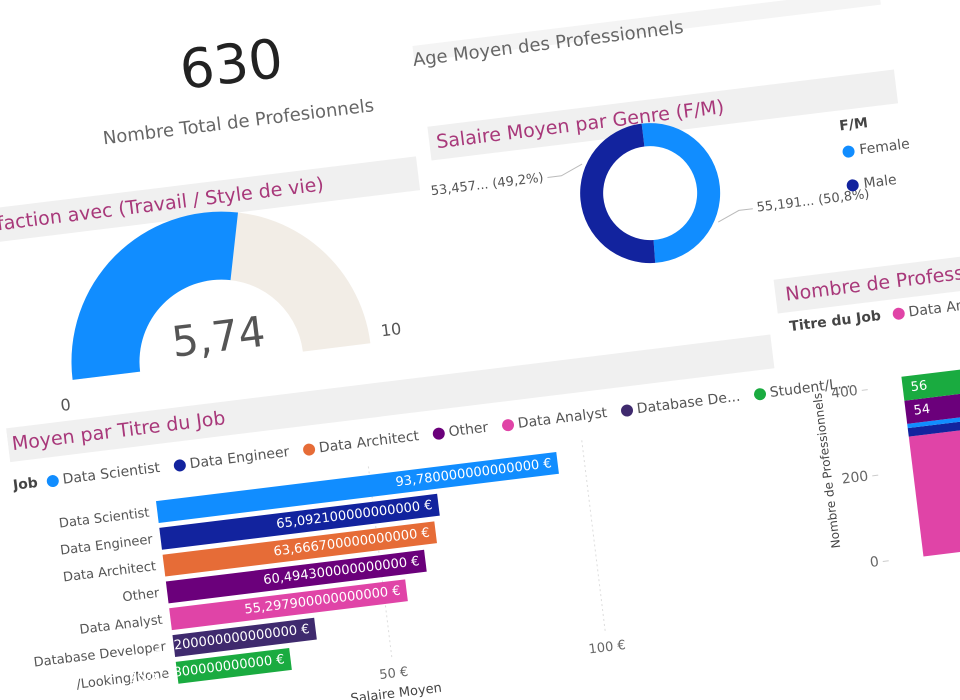 This screenshot has height=700, width=960. What do you see at coordinates (25, 484) in the screenshot?
I see `legend-title: Job` at bounding box center [25, 484].